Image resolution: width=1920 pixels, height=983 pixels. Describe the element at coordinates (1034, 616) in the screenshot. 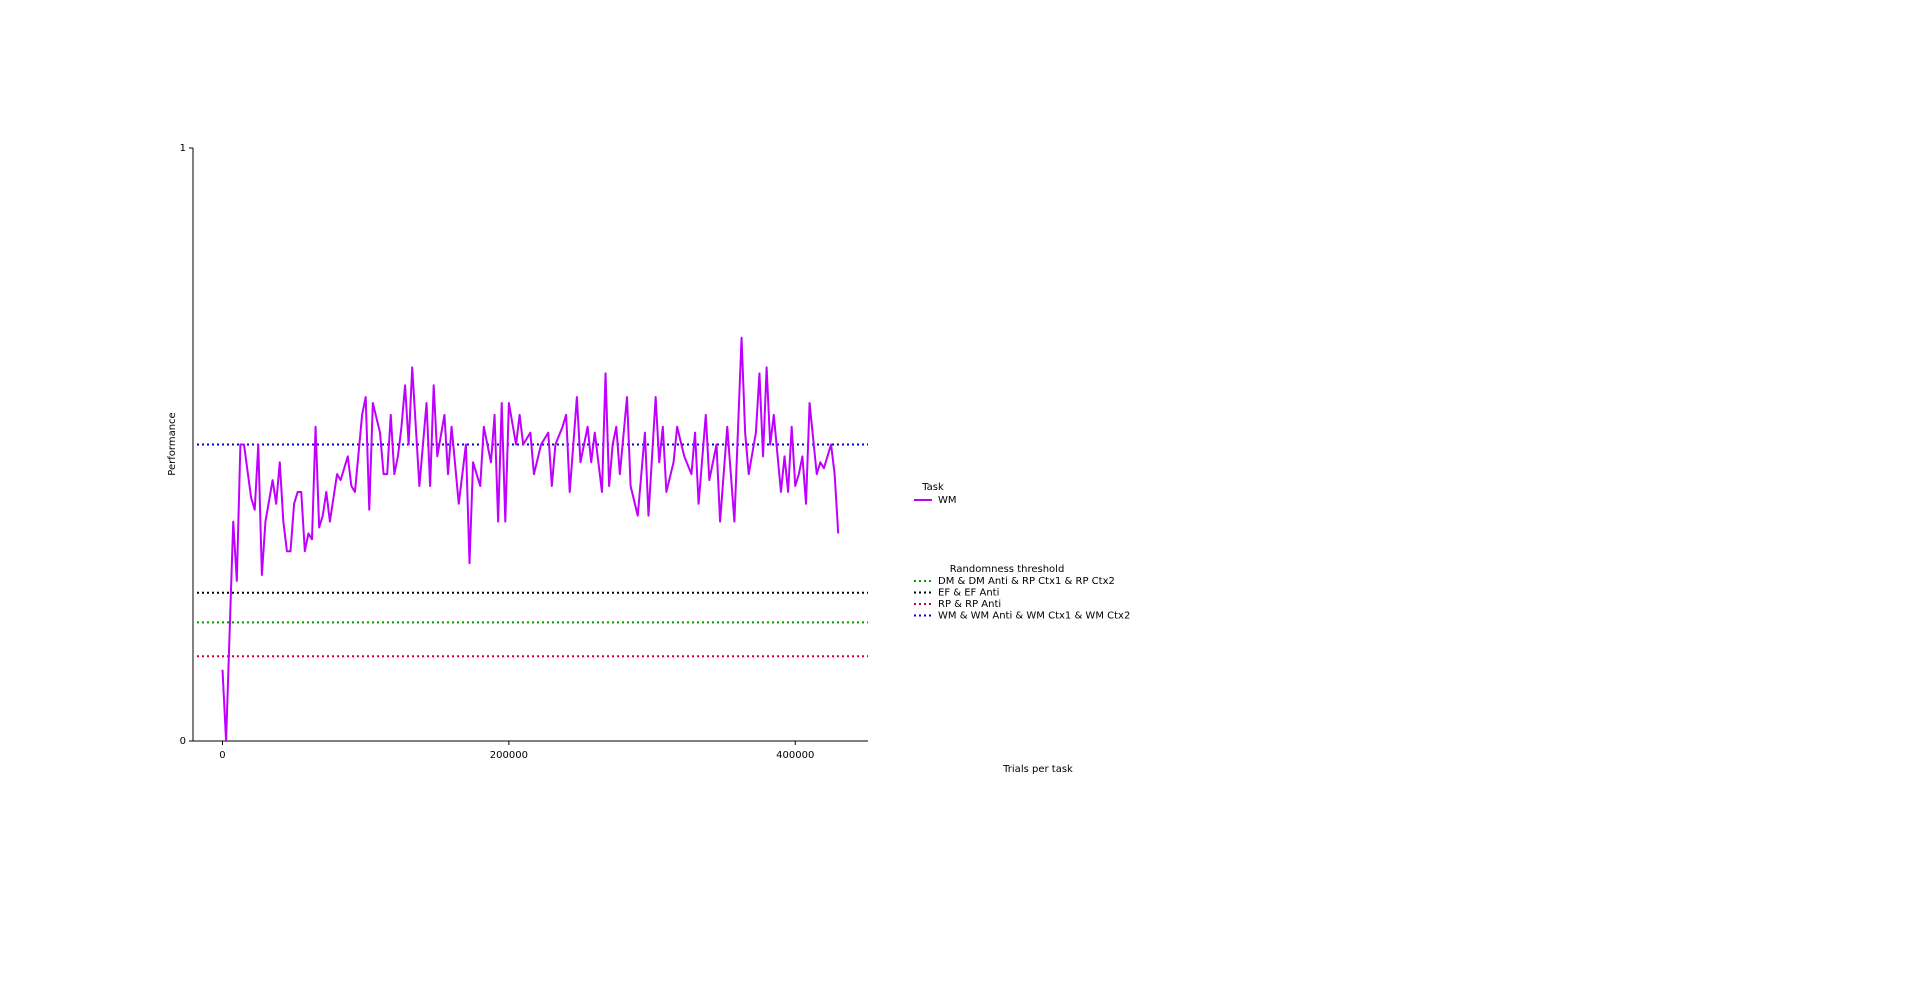

I see `threshold-legend-label: WM & WM Anti & WM Ctx1 & WM Ctx2` at that location.